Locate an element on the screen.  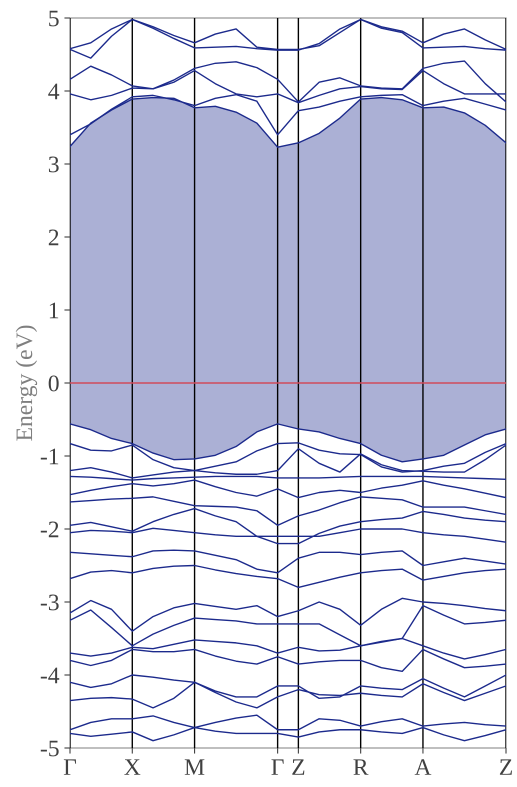
x-tick-label: R is located at coordinates (361, 767).